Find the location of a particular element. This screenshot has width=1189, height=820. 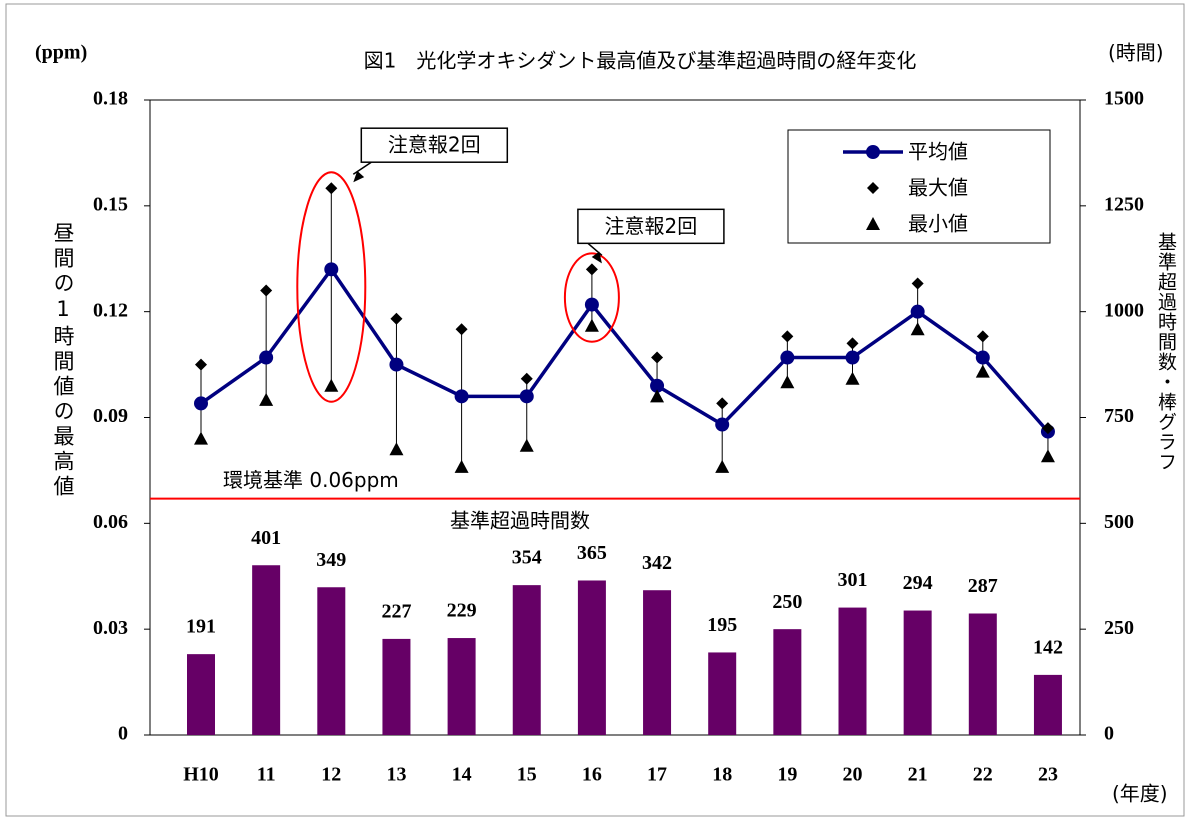

bar-value-label: 195 is located at coordinates (722, 625).